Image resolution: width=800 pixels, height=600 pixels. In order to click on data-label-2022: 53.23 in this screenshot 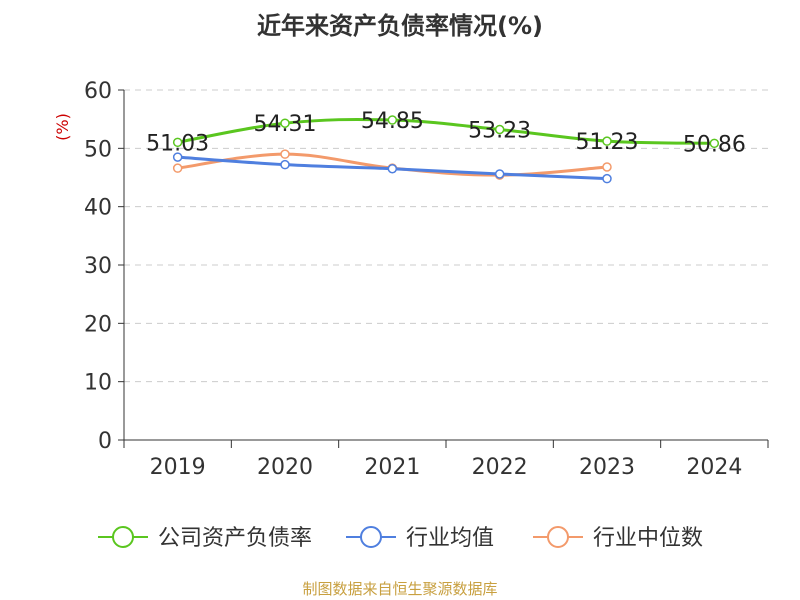, I will do `click(499, 130)`.